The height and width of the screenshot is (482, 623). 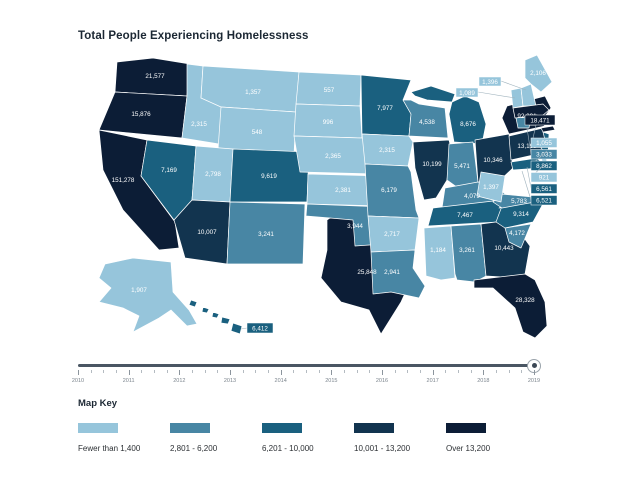 What do you see at coordinates (266, 233) in the screenshot?
I see `state-NM: New Mexico: 3,241` at bounding box center [266, 233].